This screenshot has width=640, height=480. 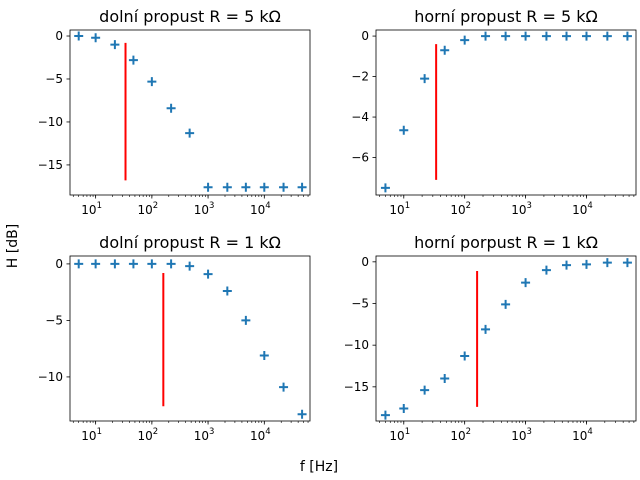 I want to click on subplot-title: horní porpust R = 1 kΩ, so click(x=506, y=242).